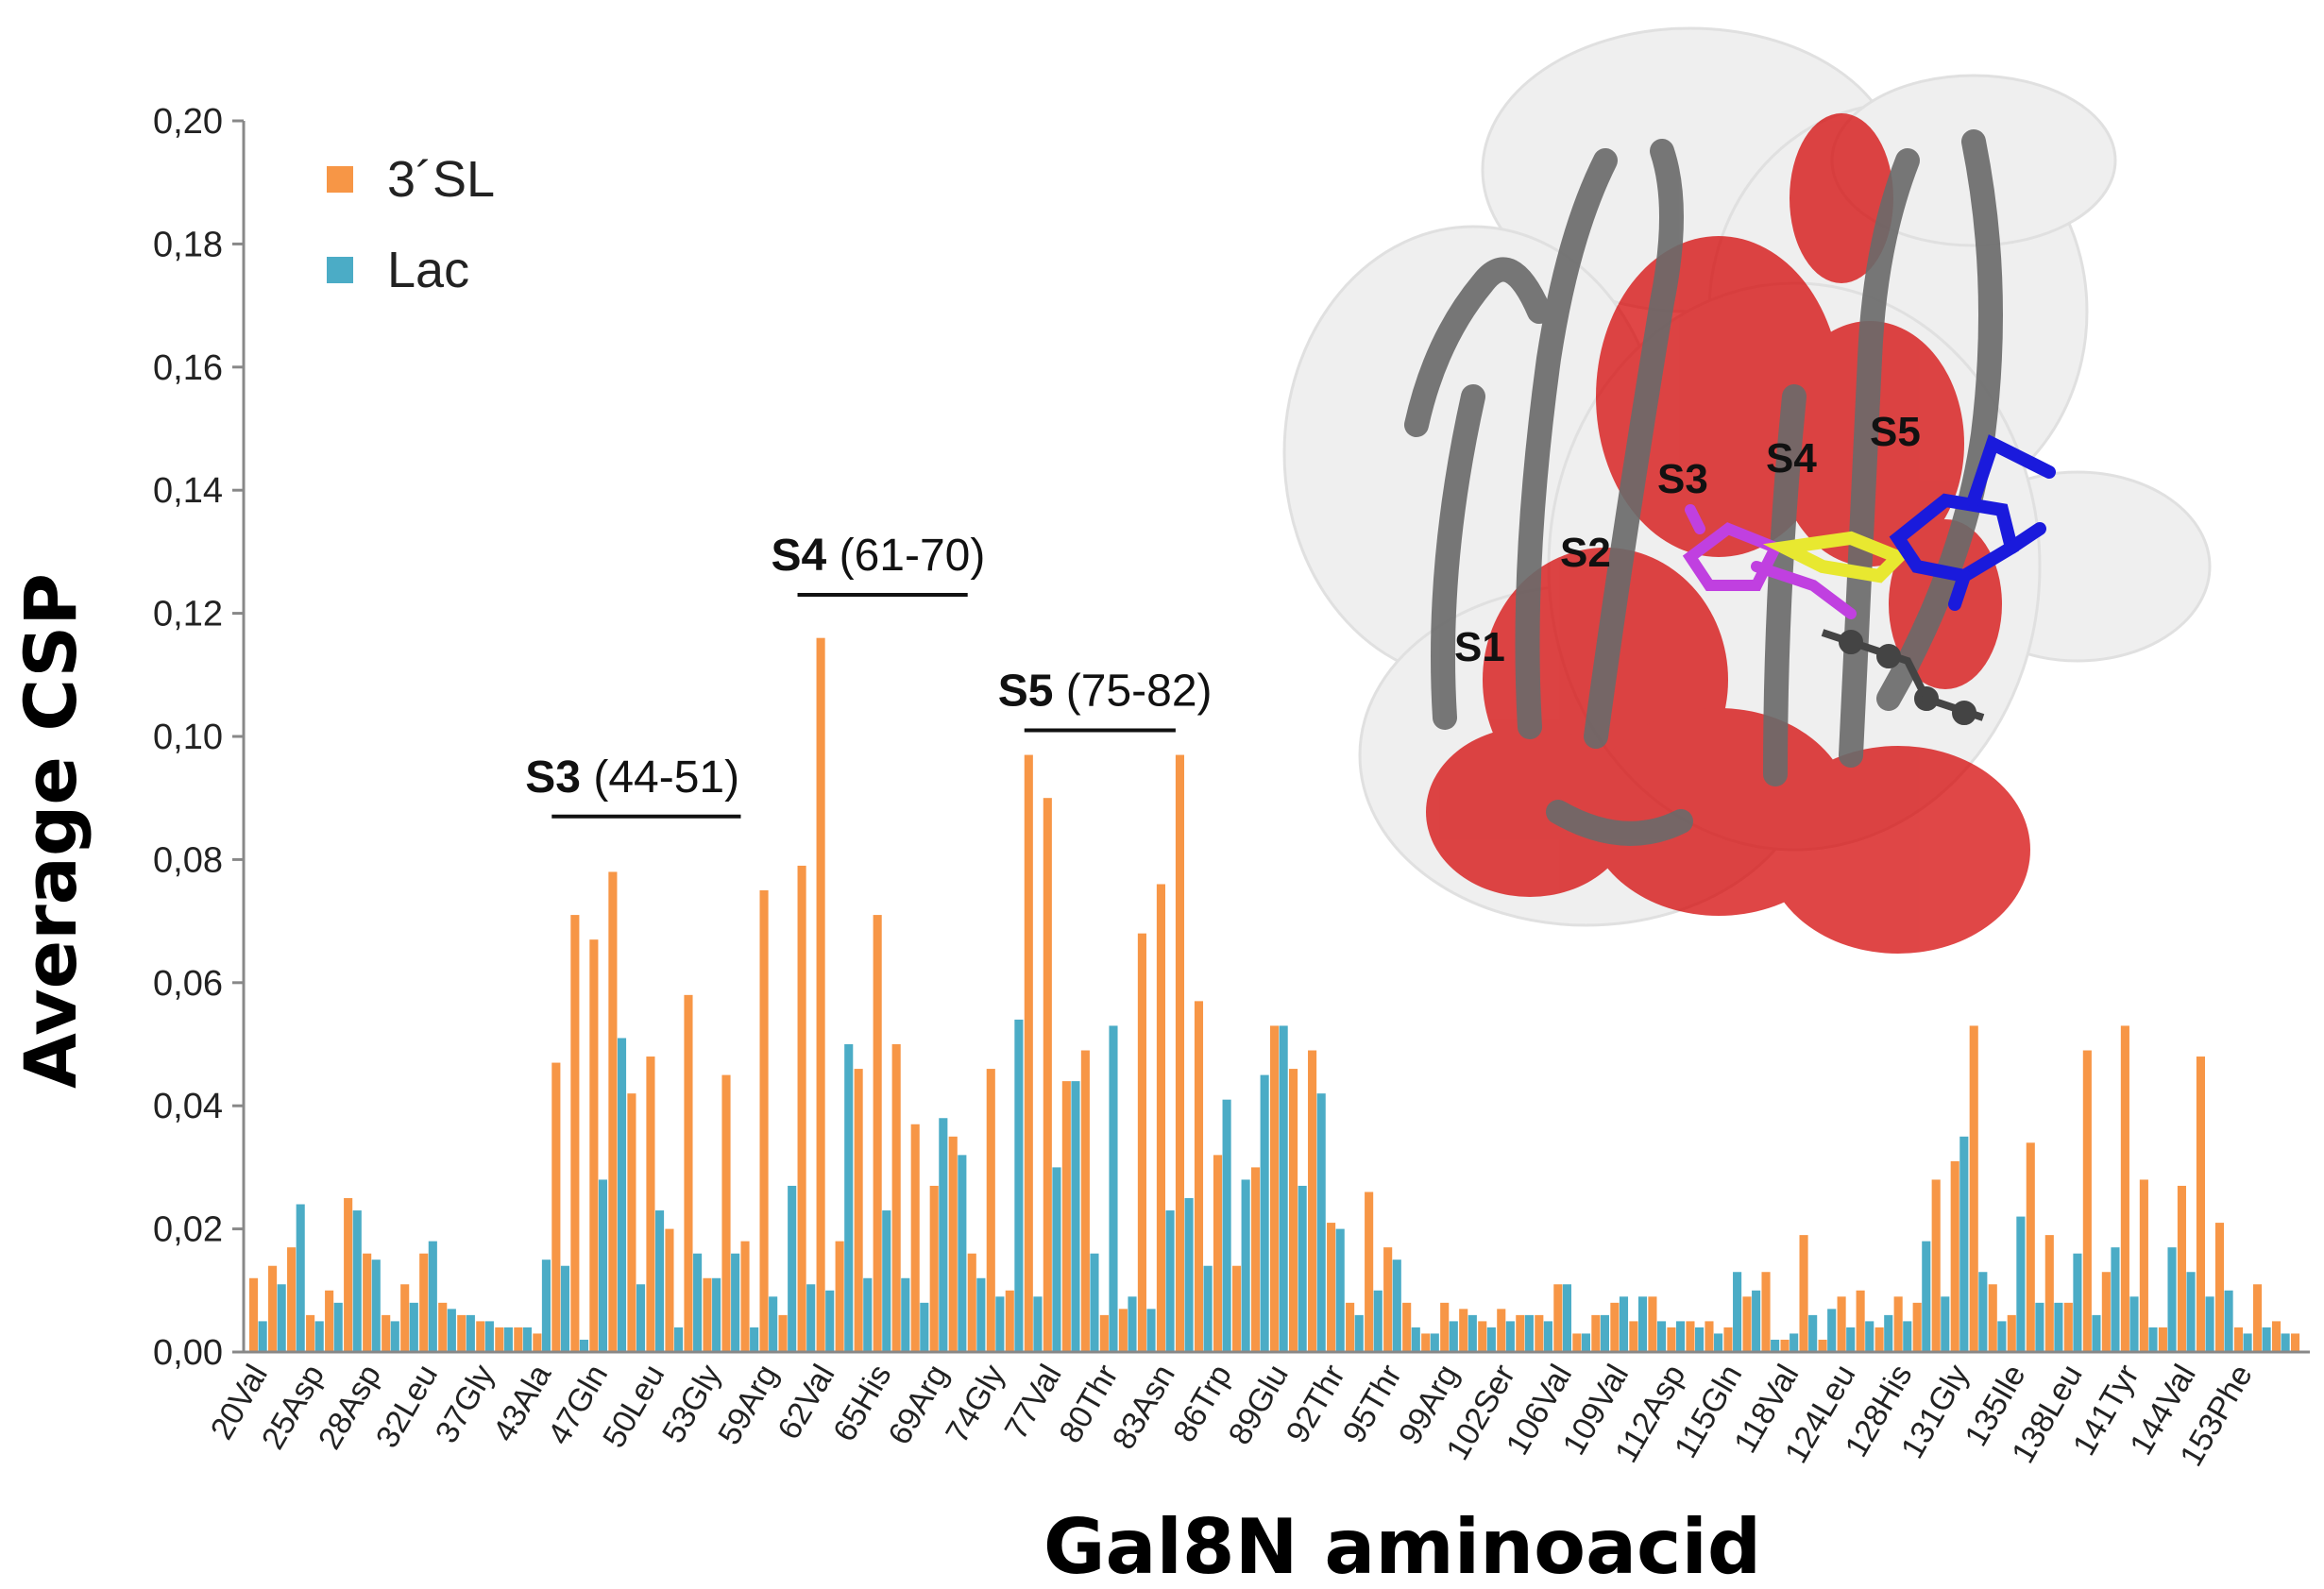 Image resolution: width=2324 pixels, height=1589 pixels. Describe the element at coordinates (1479, 647) in the screenshot. I see `strand-label-s1: S1` at that location.